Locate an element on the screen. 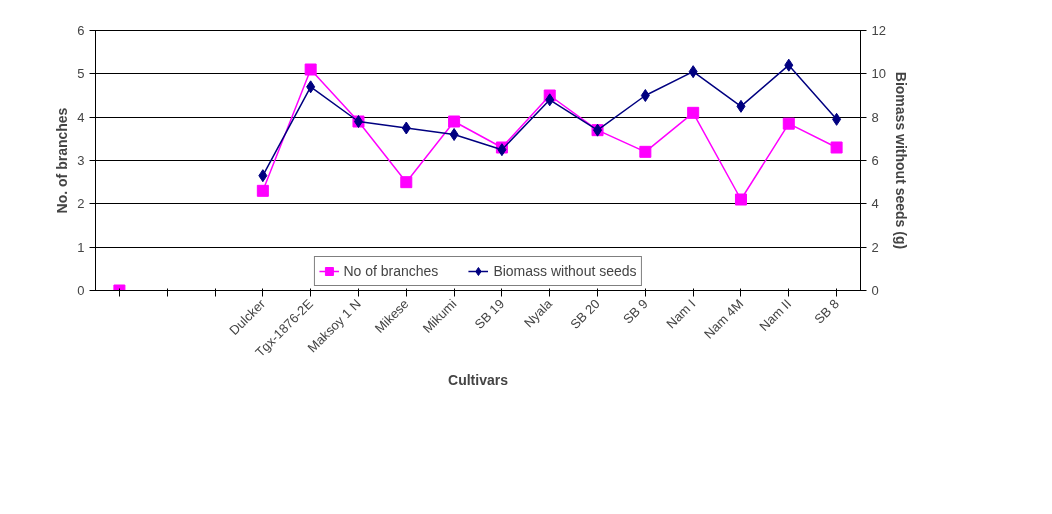 Image resolution: width=1052 pixels, height=514 pixels. y2-tick-label: 0 is located at coordinates (875, 290).